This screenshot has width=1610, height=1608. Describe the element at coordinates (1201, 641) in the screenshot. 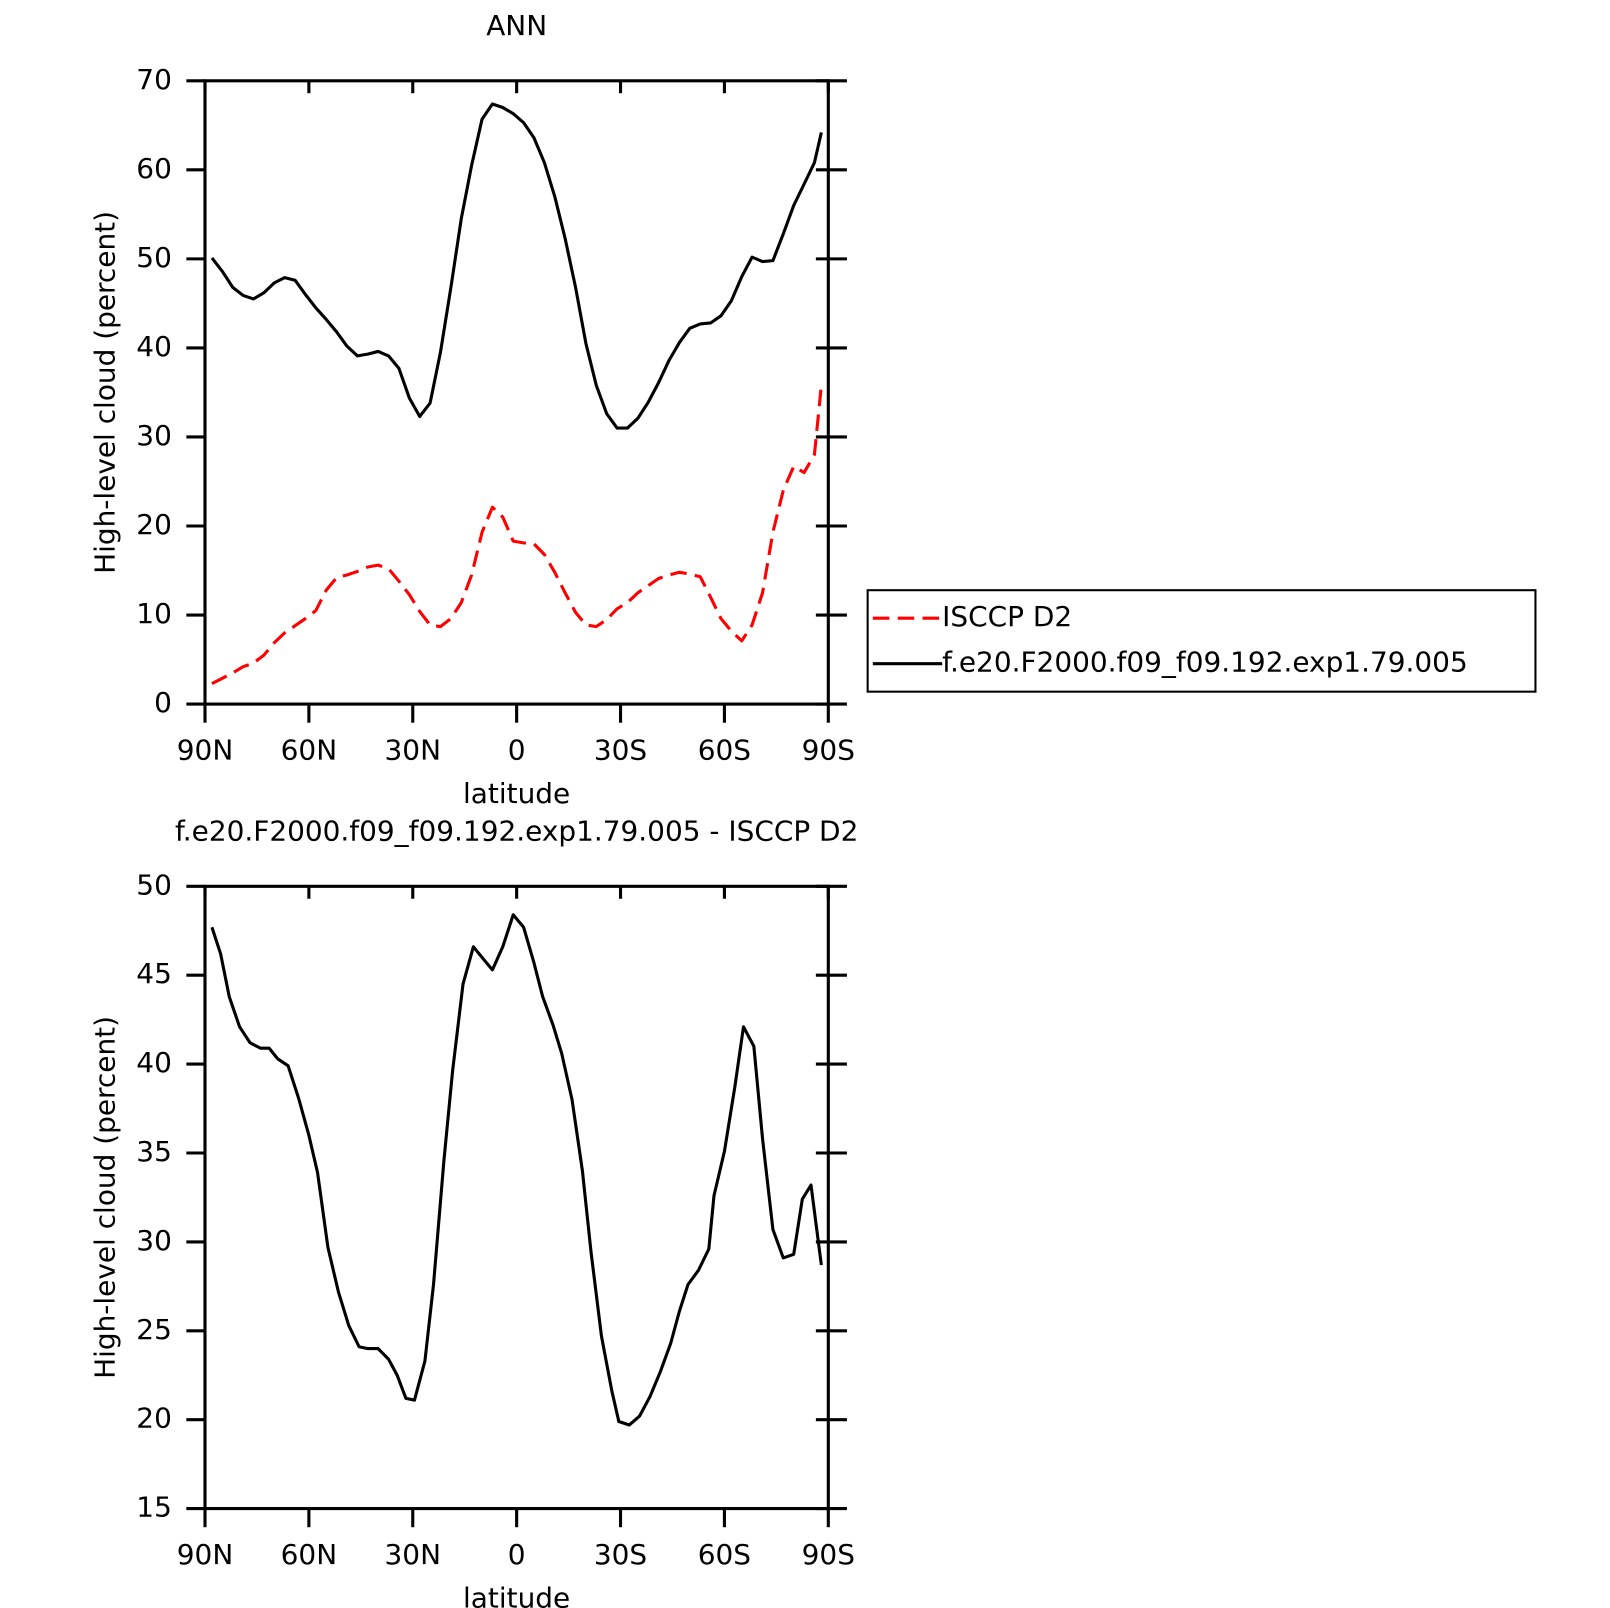

I see `legend-box` at that location.